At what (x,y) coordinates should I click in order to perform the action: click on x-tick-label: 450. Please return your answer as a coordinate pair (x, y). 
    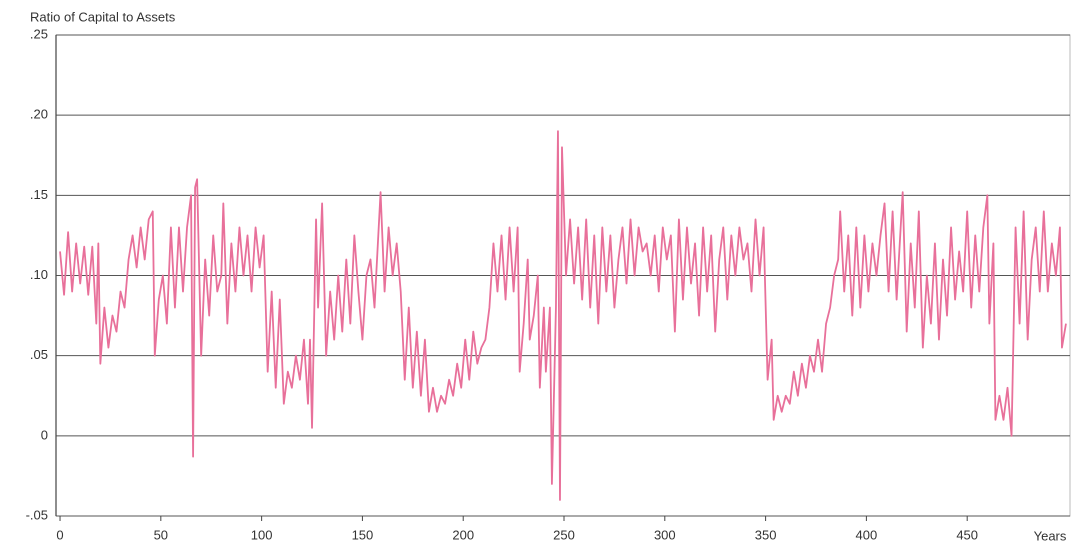
    Looking at the image, I should click on (967, 534).